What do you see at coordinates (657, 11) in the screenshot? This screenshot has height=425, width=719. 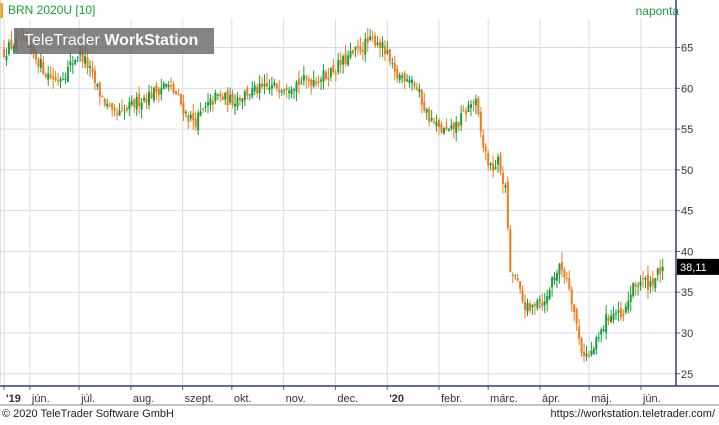 I see `interval-label: naponta` at bounding box center [657, 11].